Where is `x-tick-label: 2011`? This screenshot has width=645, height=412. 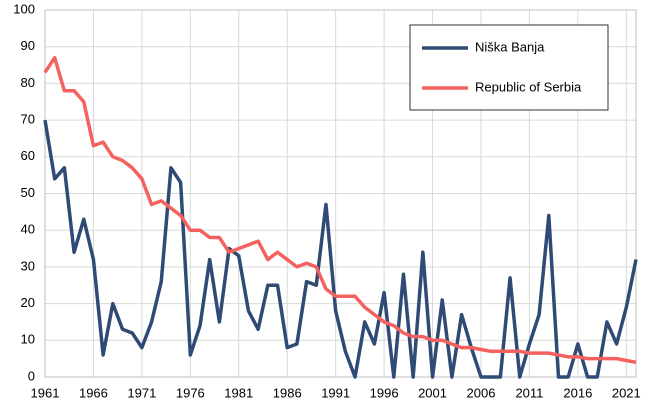
x-tick-label: 2011 is located at coordinates (529, 392).